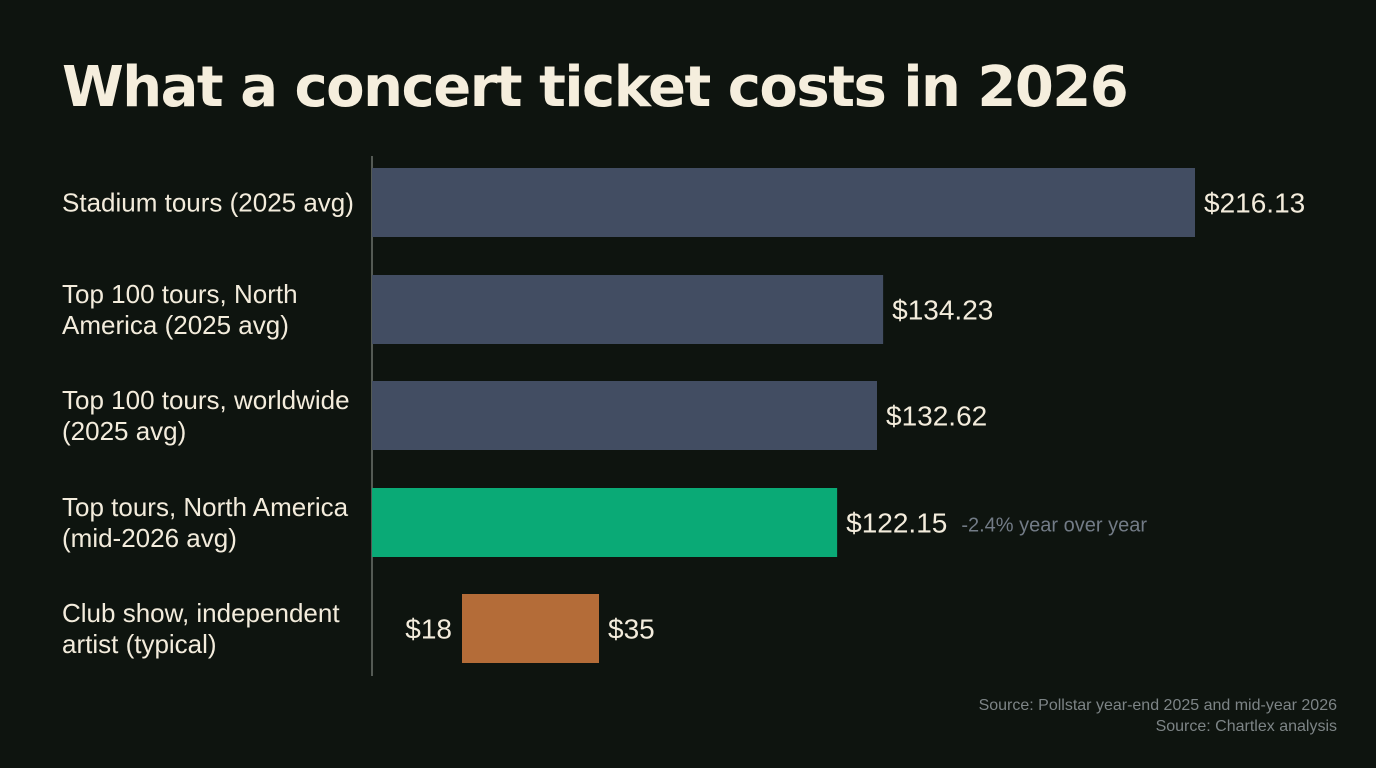 Image resolution: width=1376 pixels, height=768 pixels. What do you see at coordinates (206, 400) in the screenshot?
I see `category-label: Top 100 tours, worldwide` at bounding box center [206, 400].